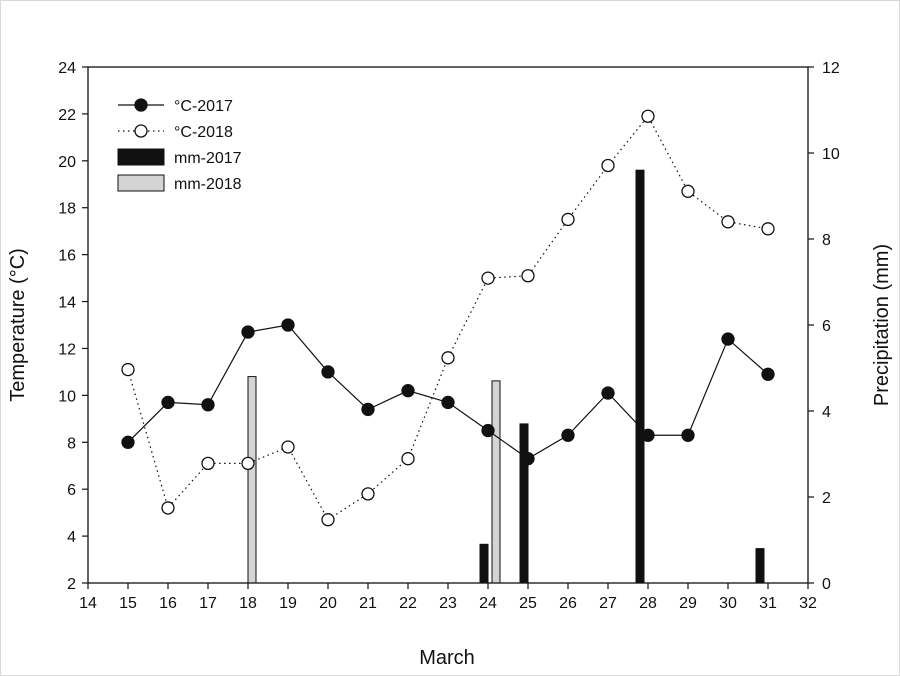  I want to click on x-axis-ticks: 14 15 16 17 18 19 20 21 22 23 24 25 26 27 28 29 30 31 32, so click(448, 597).